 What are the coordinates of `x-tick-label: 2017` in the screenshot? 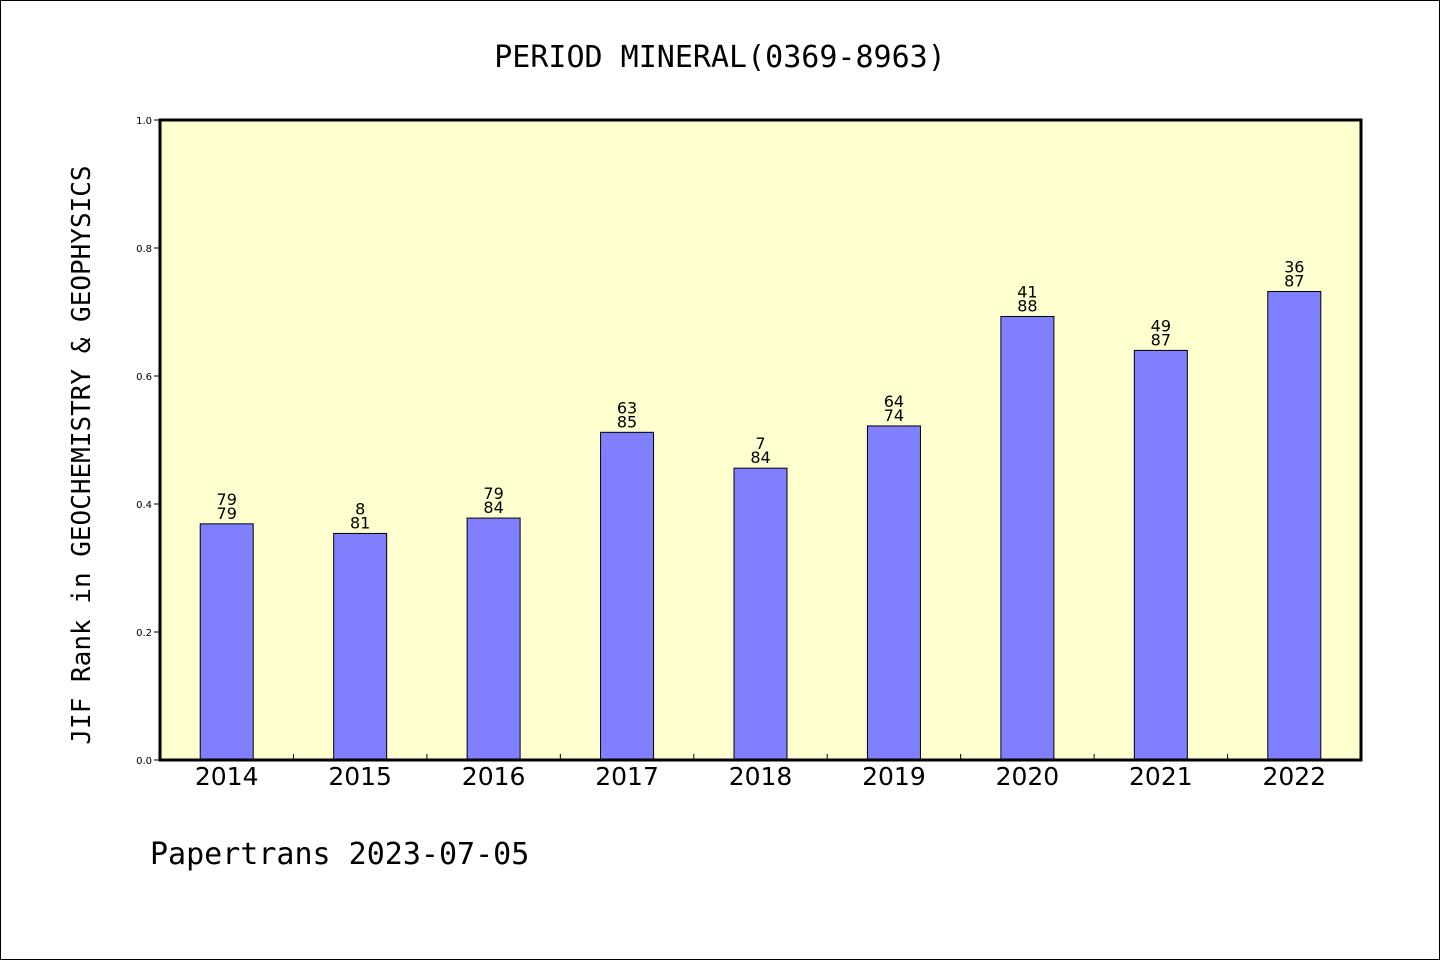 It's located at (627, 776).